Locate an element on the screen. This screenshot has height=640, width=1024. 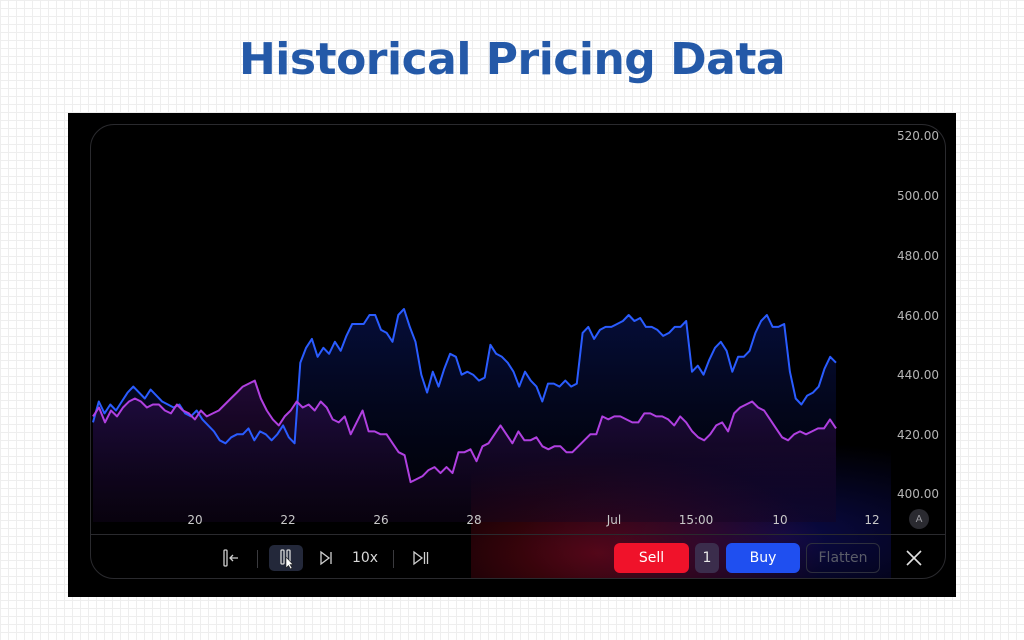
x-tick: 20 is located at coordinates (195, 520).